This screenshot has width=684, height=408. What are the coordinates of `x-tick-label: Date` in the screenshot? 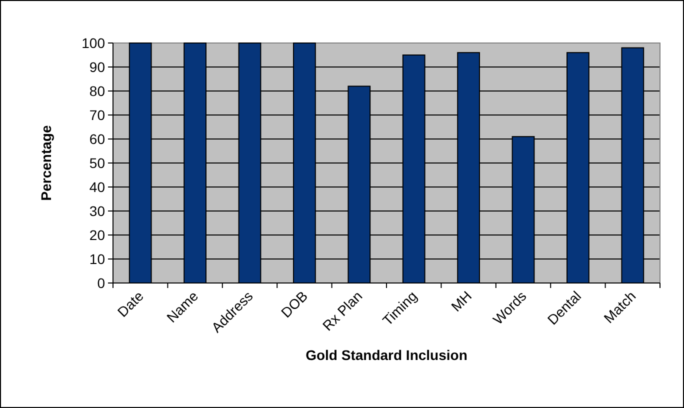 It's located at (130, 304).